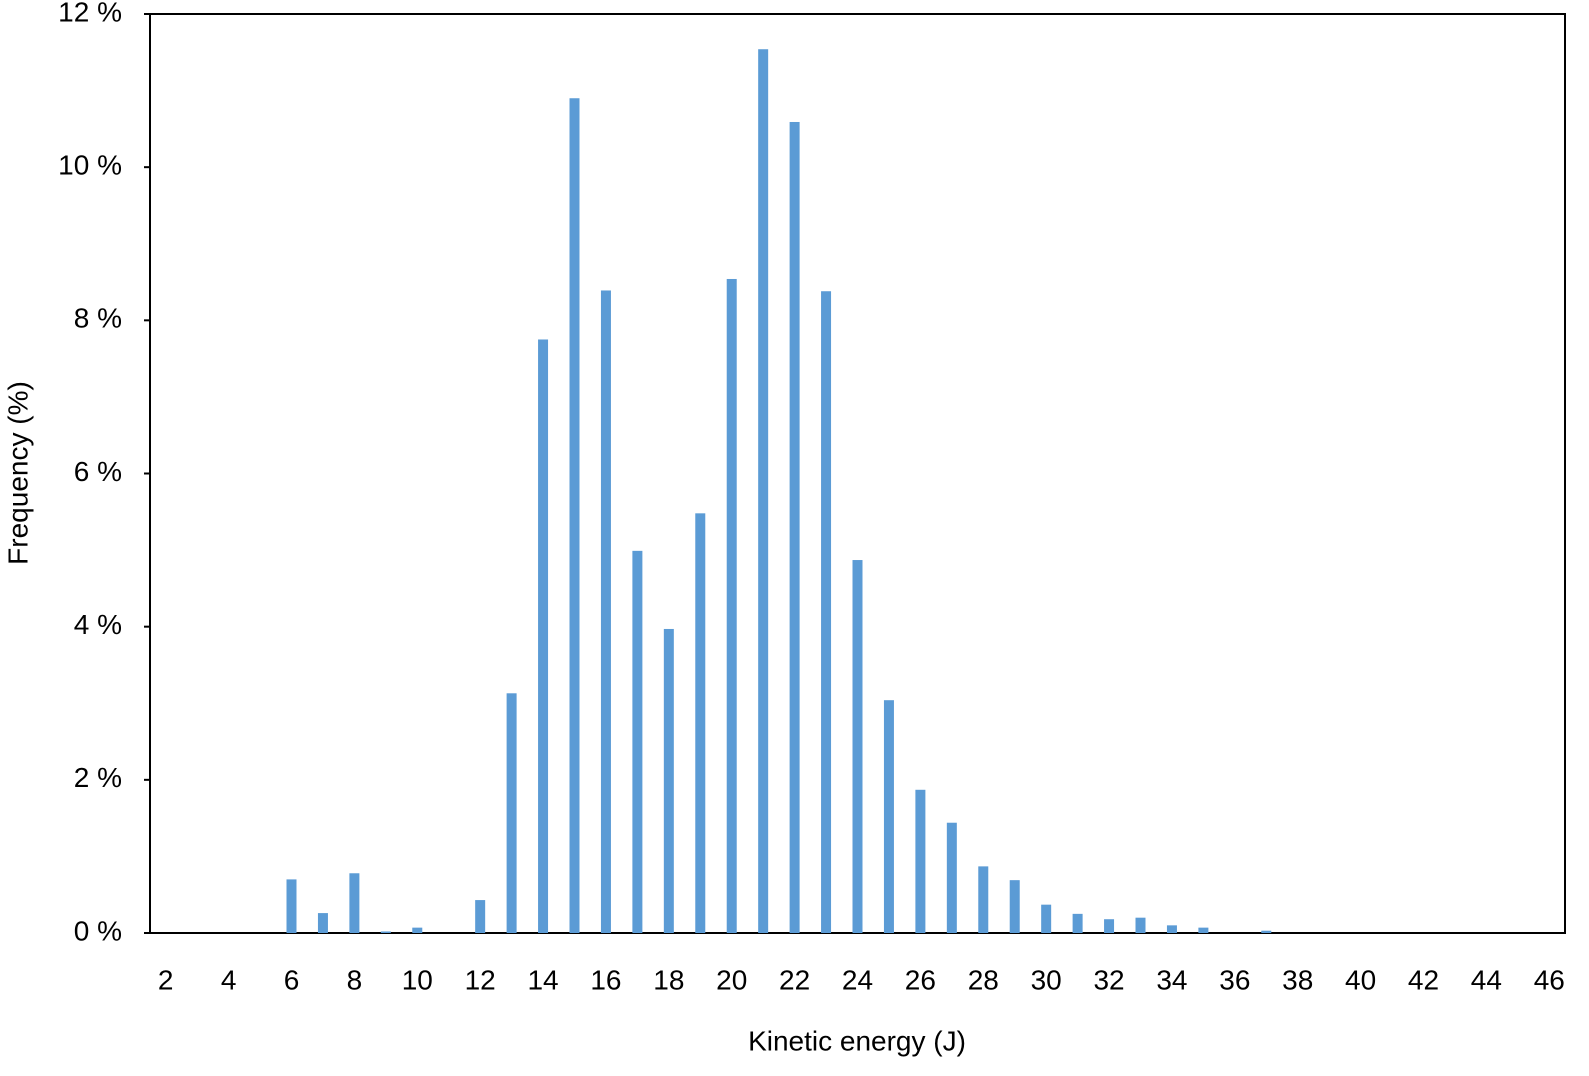 The image size is (1589, 1076). What do you see at coordinates (857, 1040) in the screenshot?
I see `x-axis-title: Kinetic energy (J)` at bounding box center [857, 1040].